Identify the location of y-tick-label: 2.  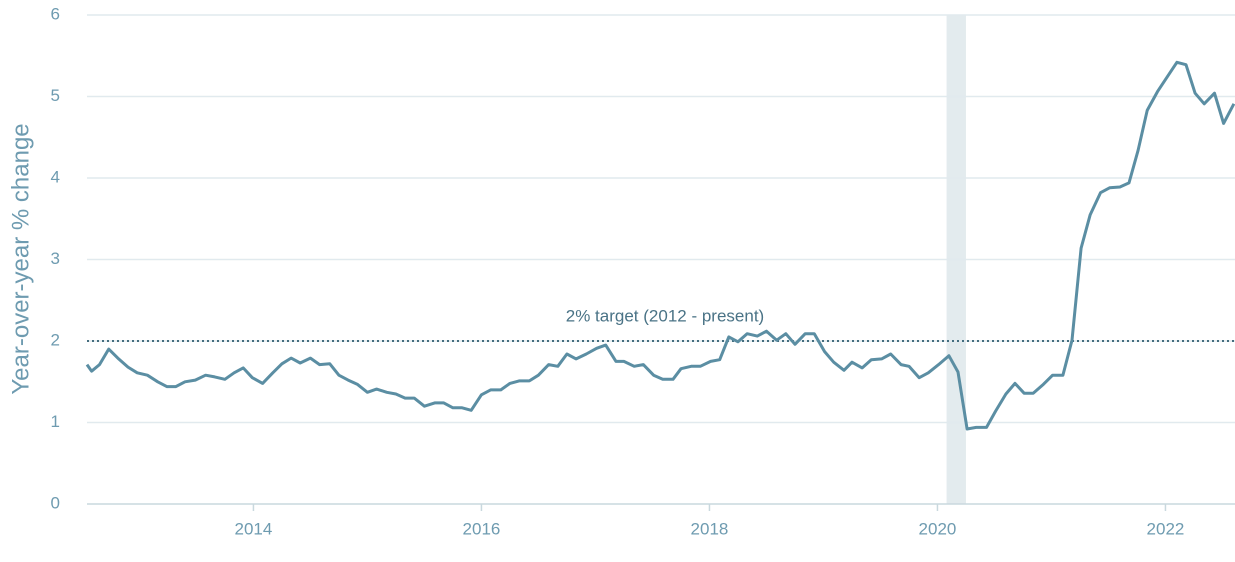
(55, 339).